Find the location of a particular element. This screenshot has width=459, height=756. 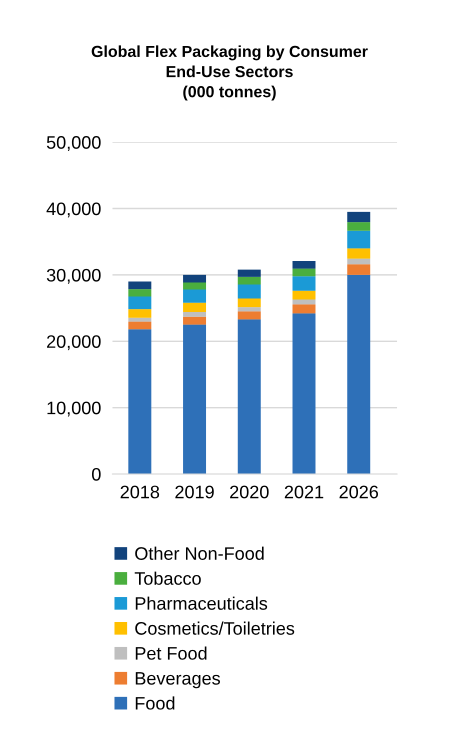

y-tick-label: 40,000 is located at coordinates (73, 210).